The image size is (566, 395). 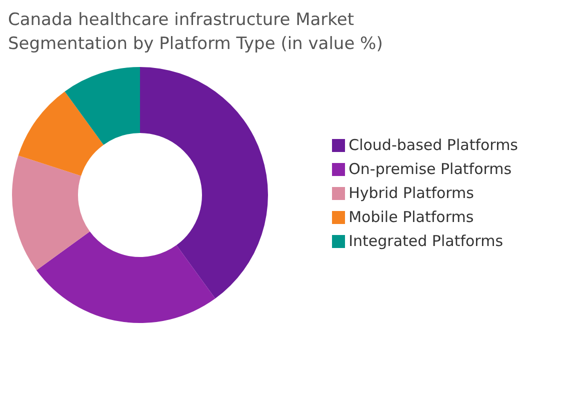 I want to click on chart-title: Canada healthcare infrastructure Market Segmentation by Platform Type (in value %), so click(x=196, y=32).